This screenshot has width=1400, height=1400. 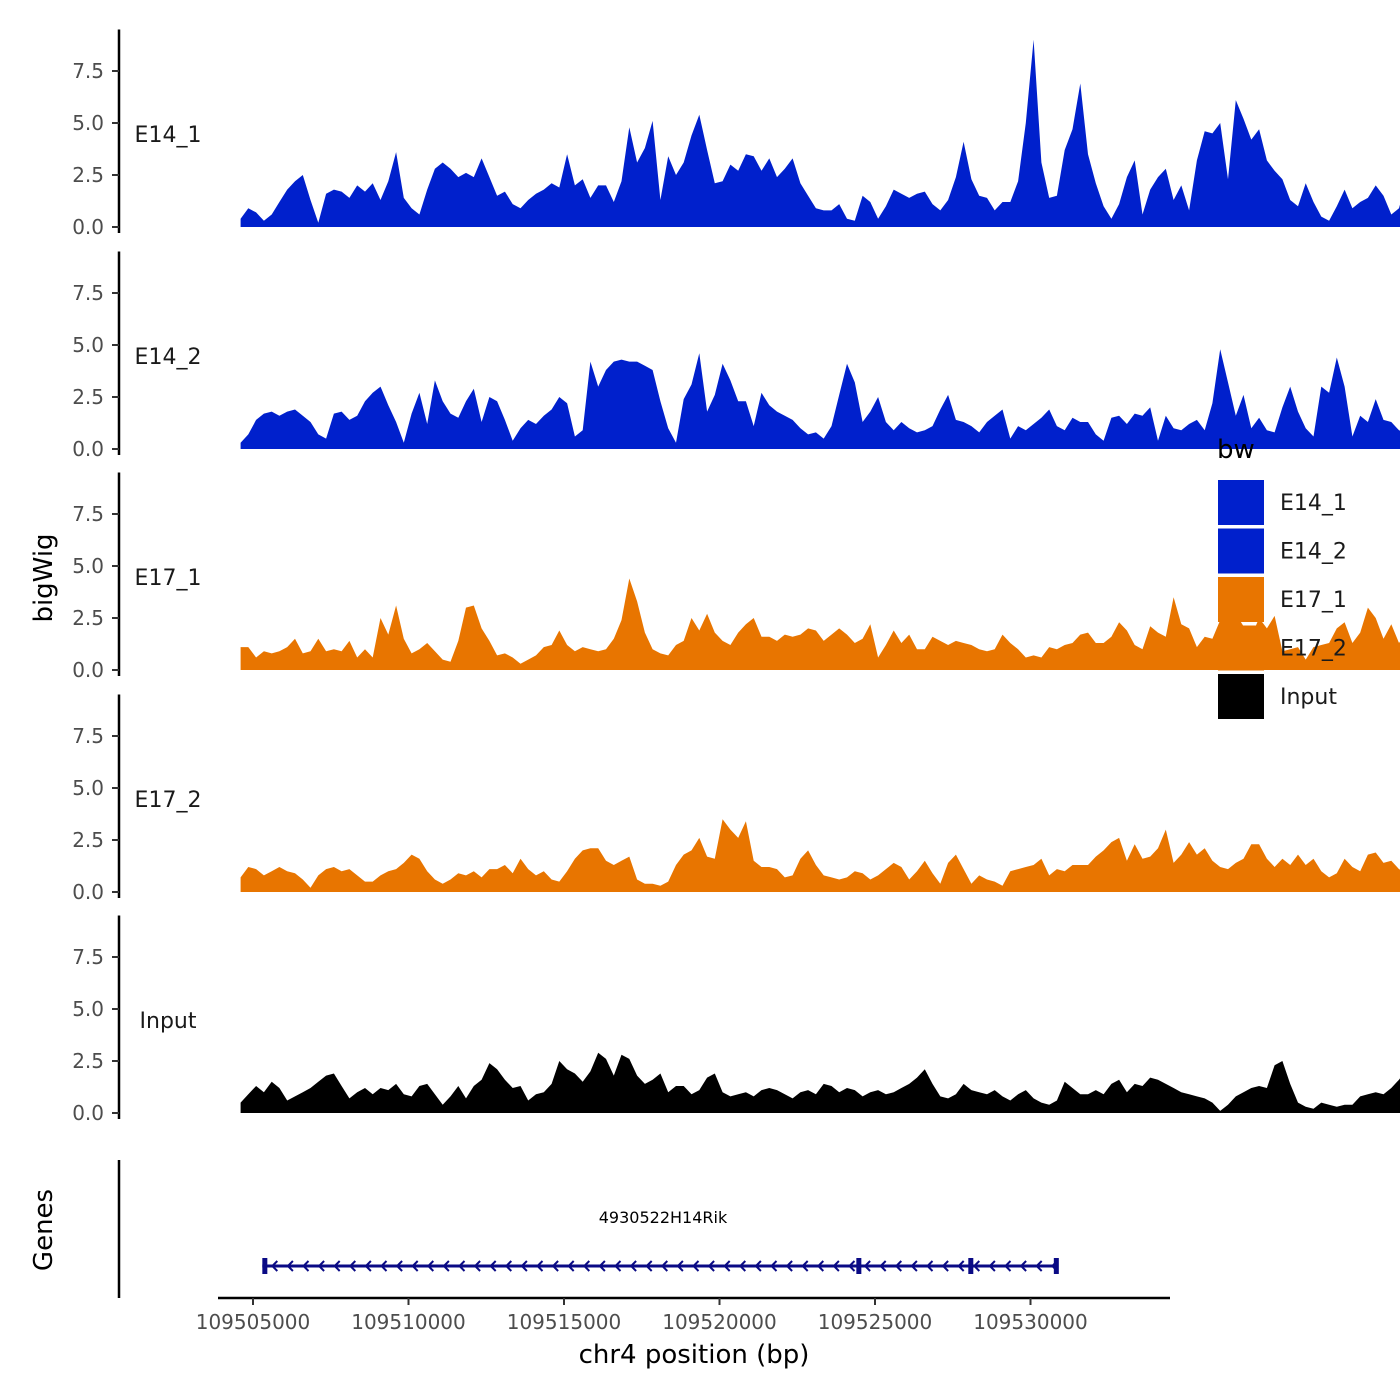 I want to click on genes-track: Genes 4930522H14Rik, so click(x=544, y=1229).